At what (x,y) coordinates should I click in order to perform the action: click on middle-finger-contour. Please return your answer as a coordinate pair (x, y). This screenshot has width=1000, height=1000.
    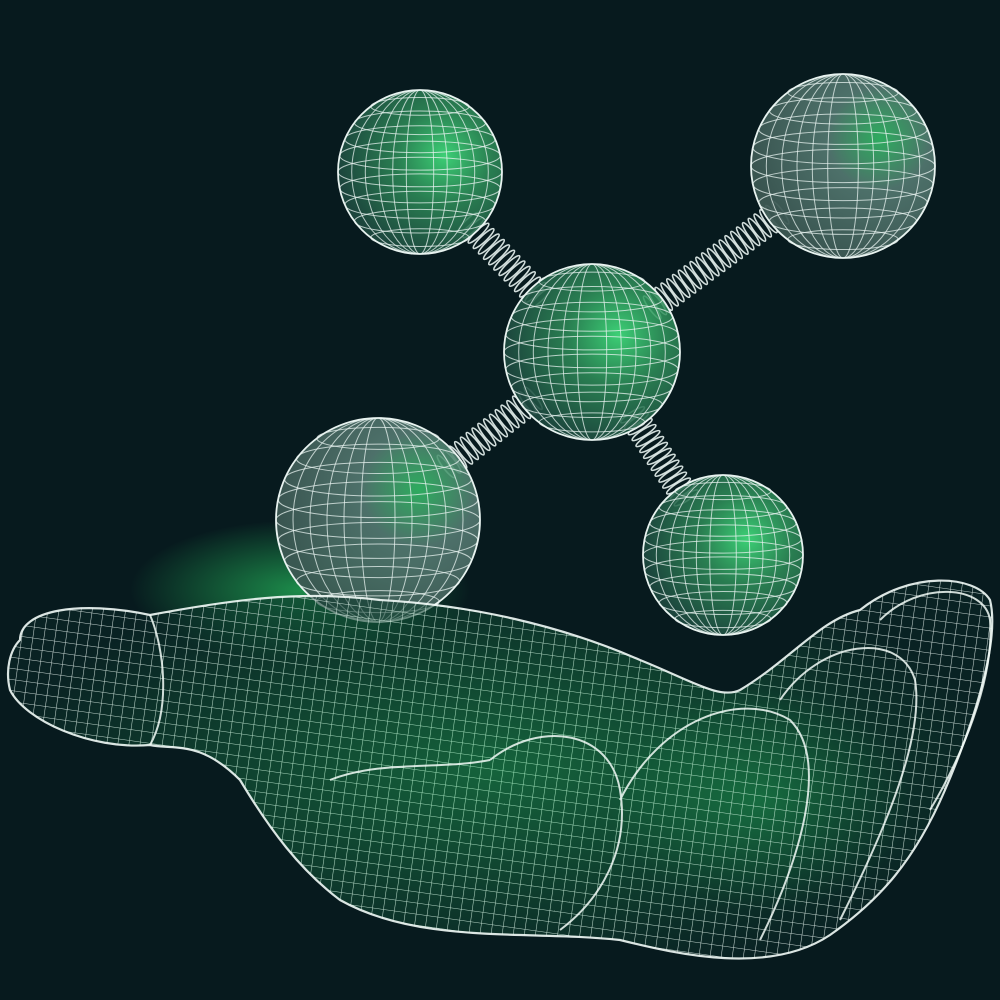
    Looking at the image, I should click on (714, 824).